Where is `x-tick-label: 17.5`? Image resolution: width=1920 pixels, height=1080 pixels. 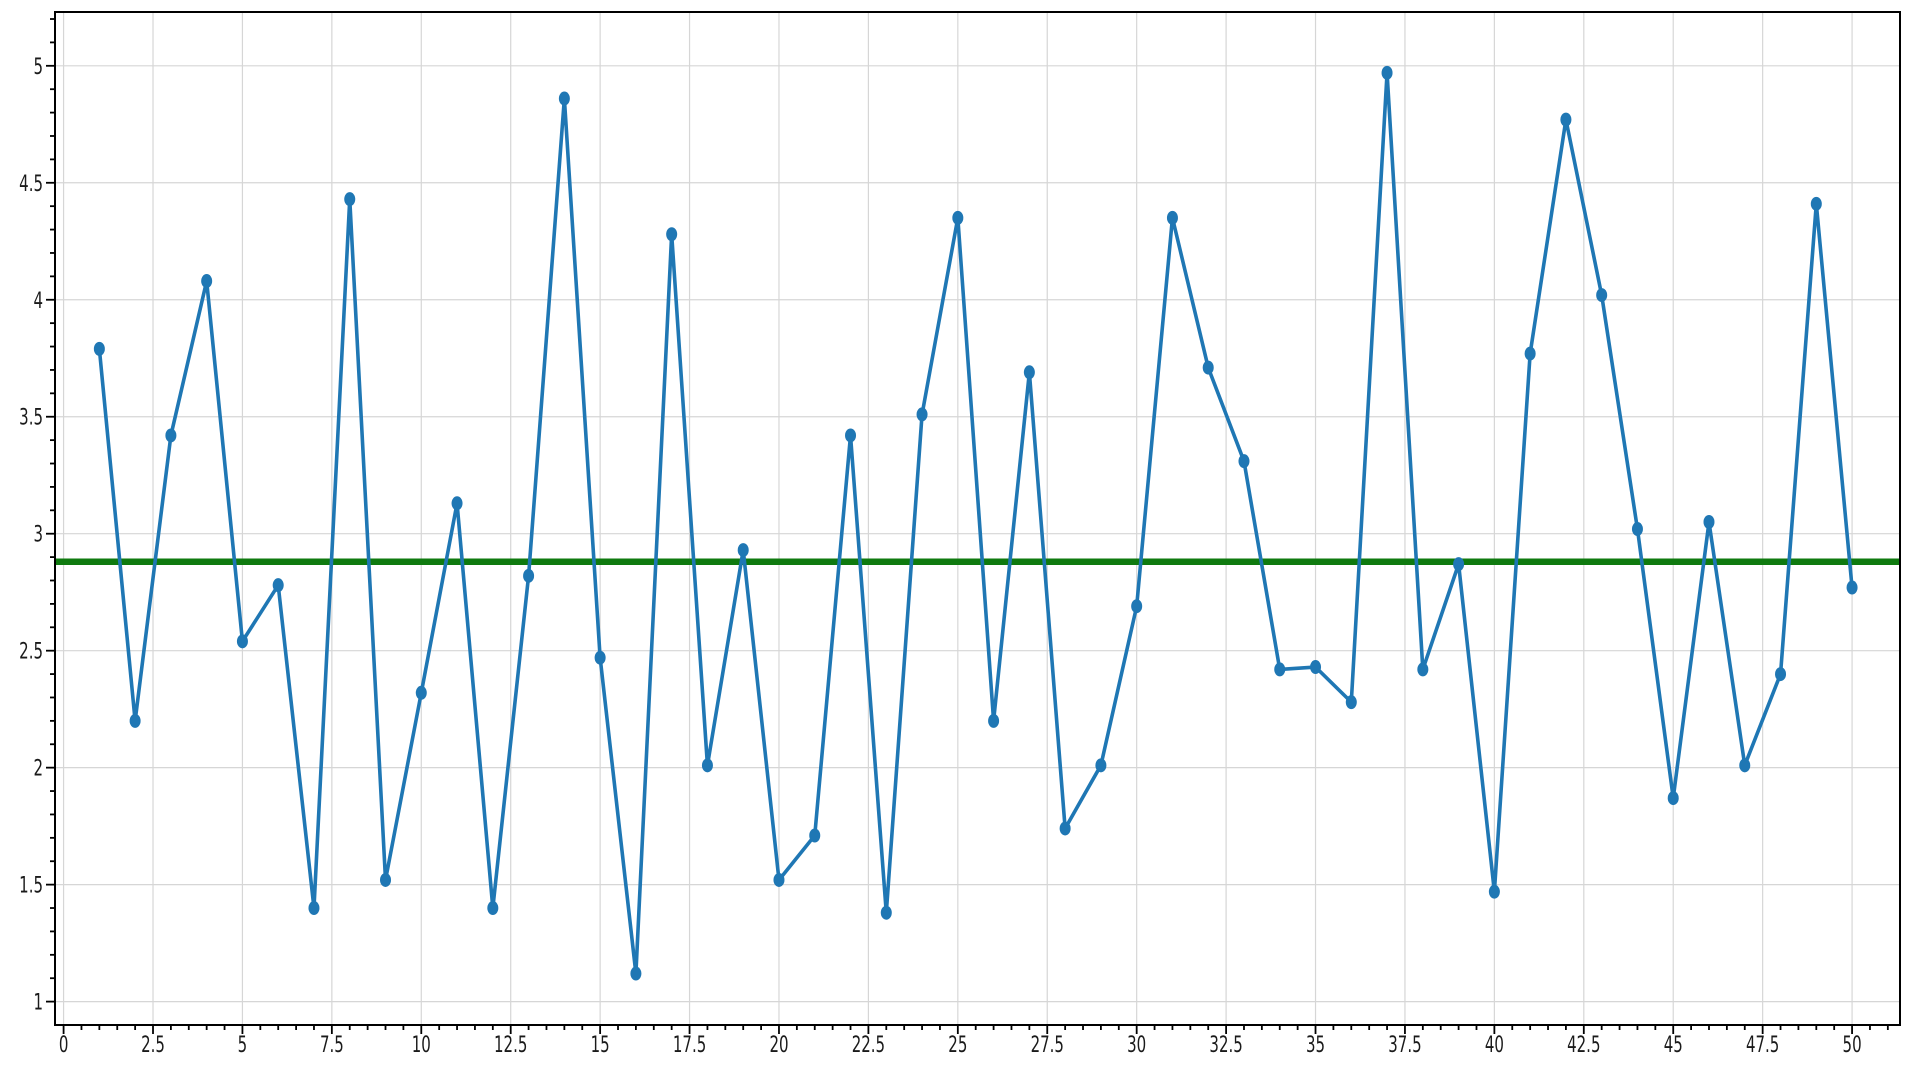
x-tick-label: 17.5 is located at coordinates (689, 1045).